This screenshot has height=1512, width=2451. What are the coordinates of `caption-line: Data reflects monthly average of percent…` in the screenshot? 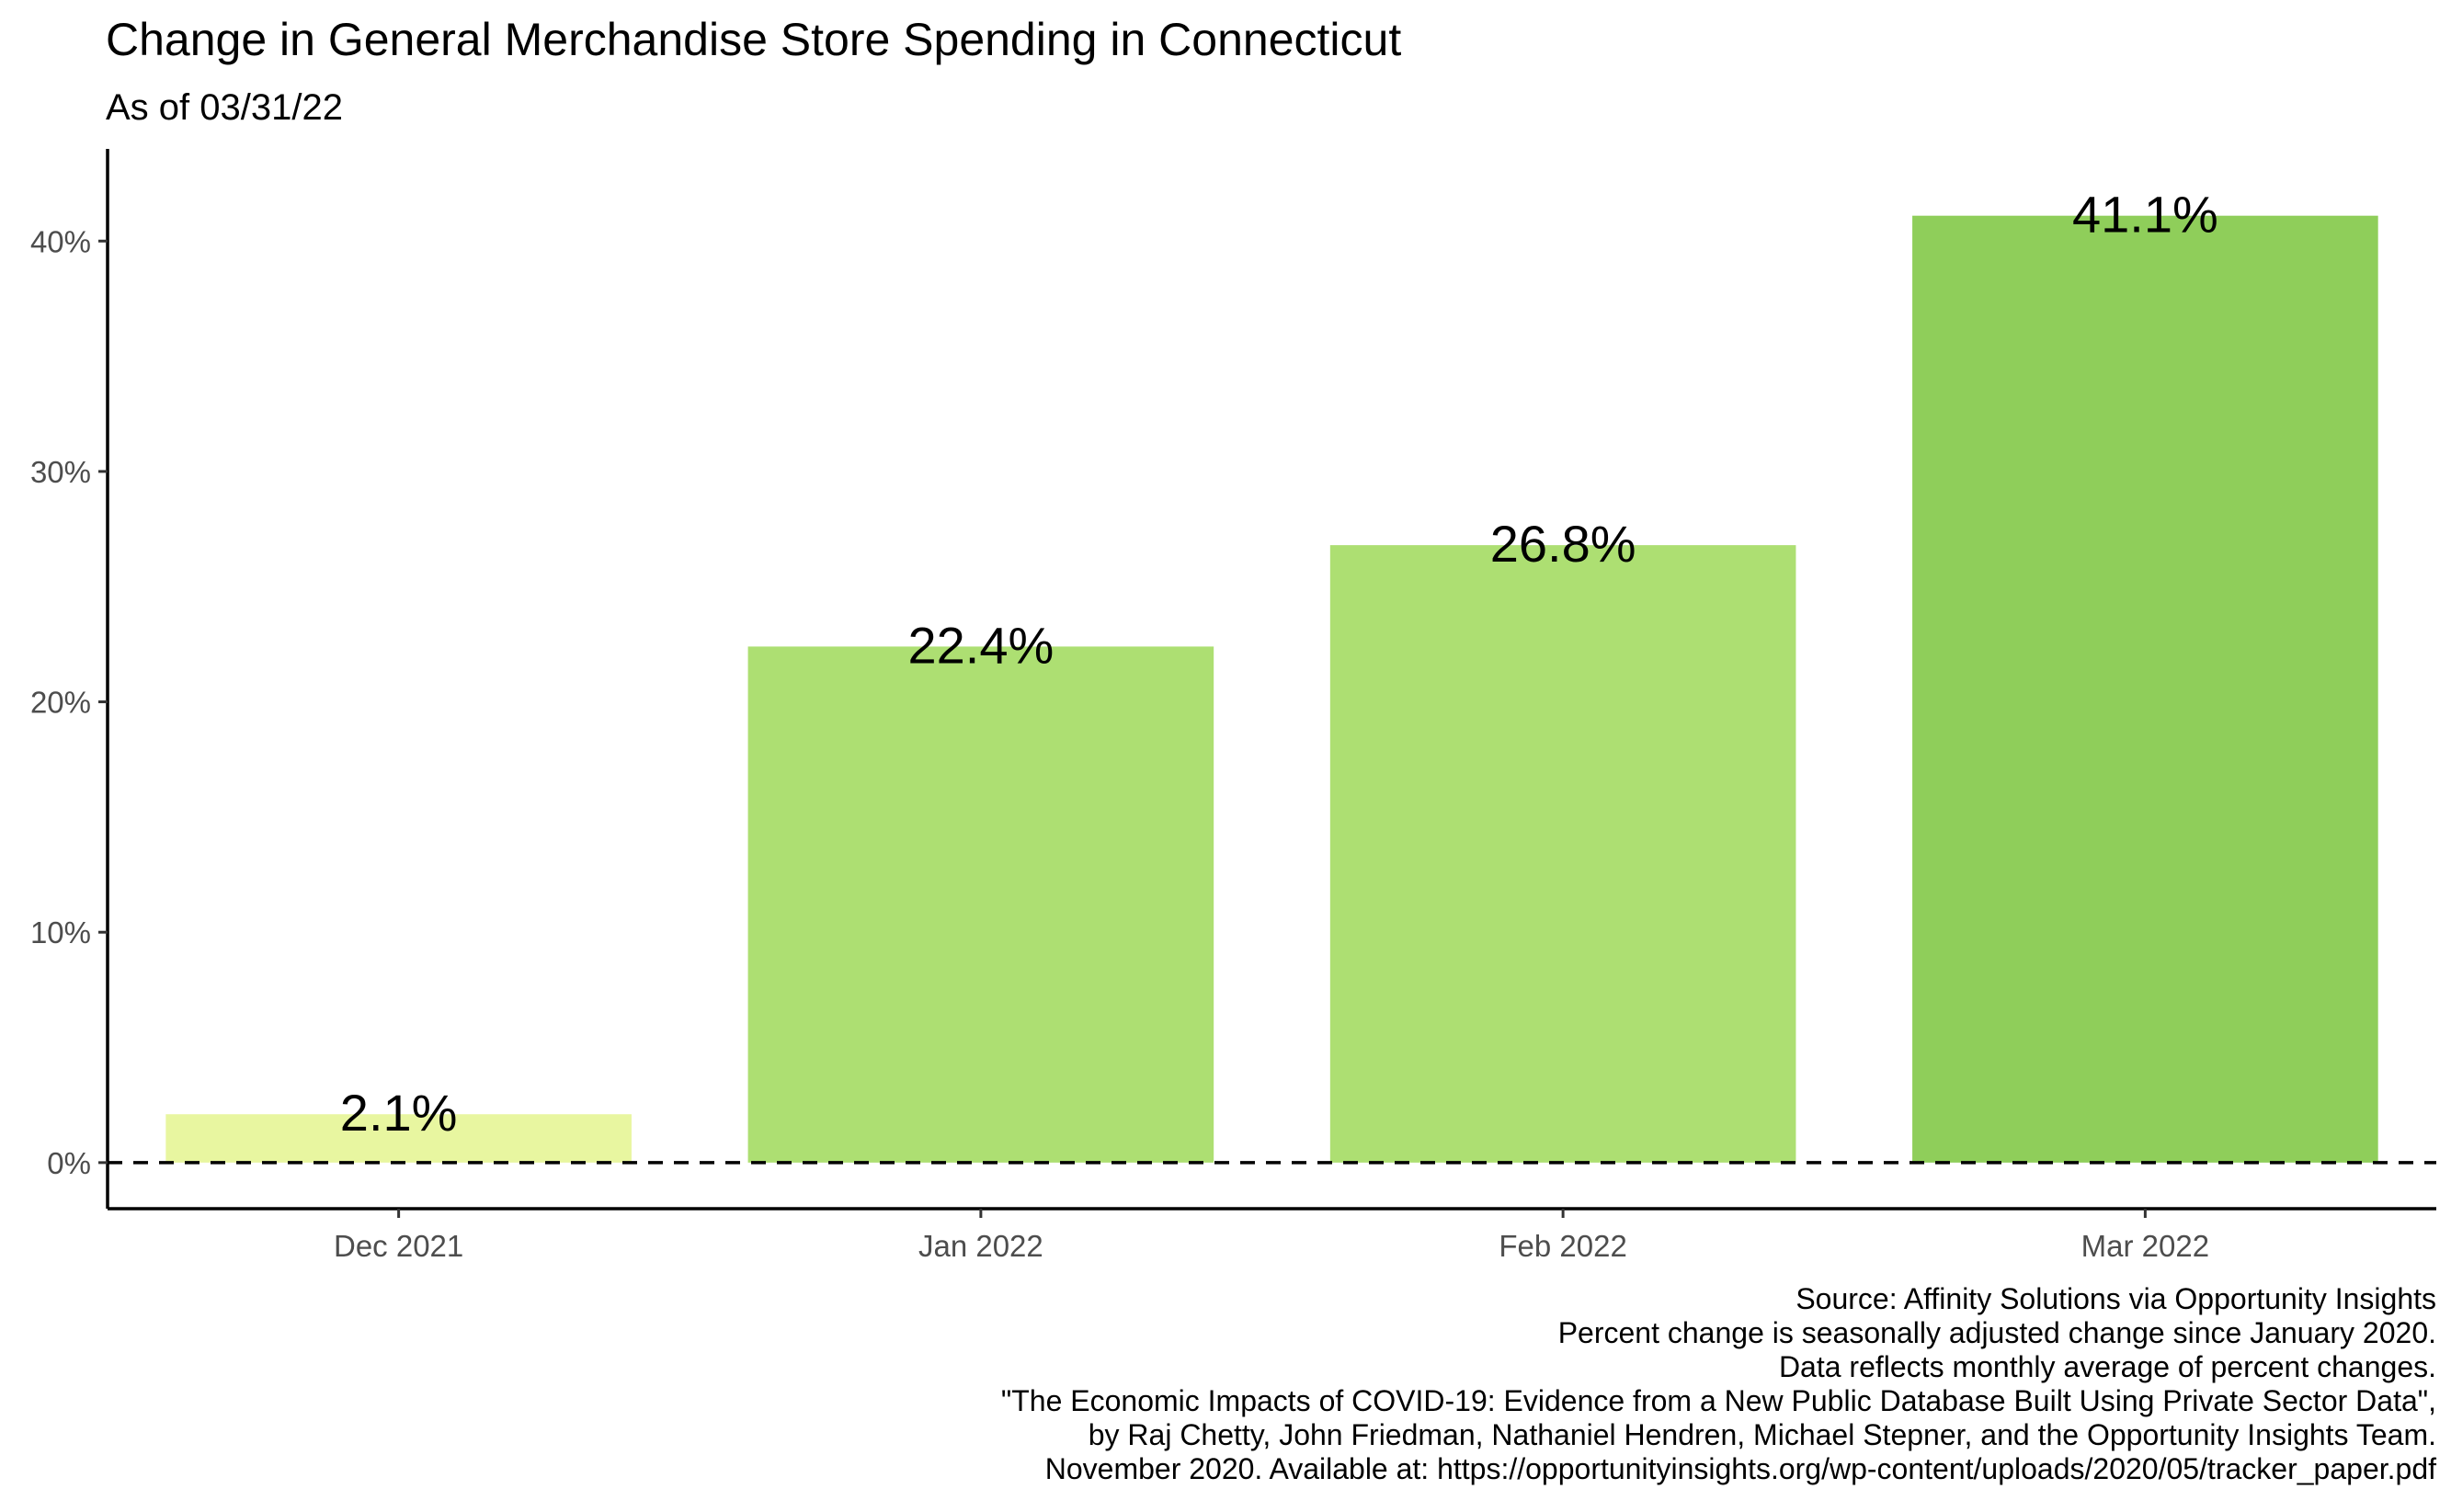 It's located at (2107, 1366).